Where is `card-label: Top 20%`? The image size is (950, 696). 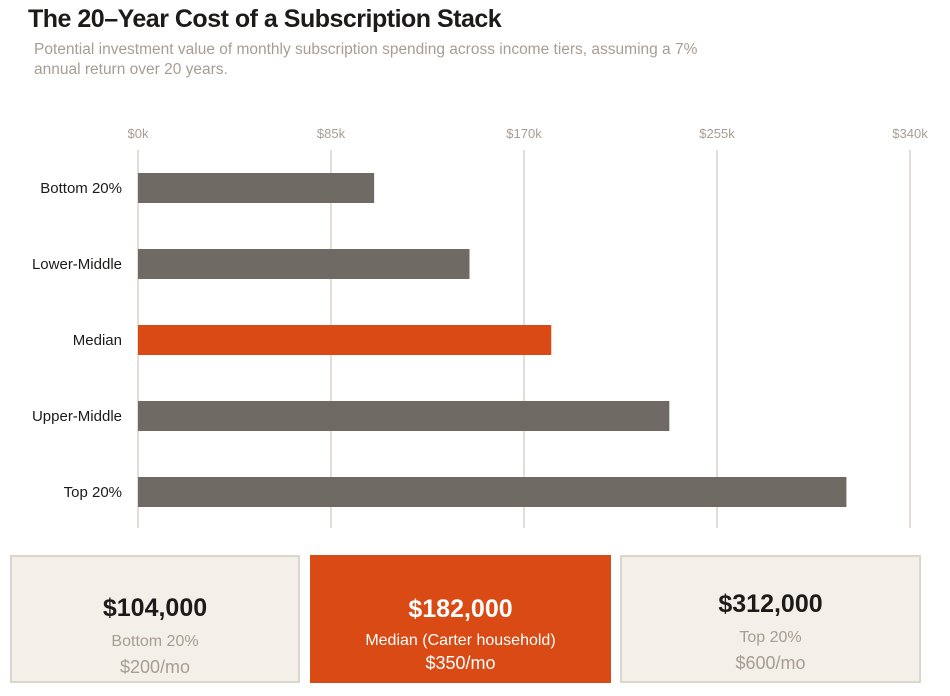 card-label: Top 20% is located at coordinates (770, 637).